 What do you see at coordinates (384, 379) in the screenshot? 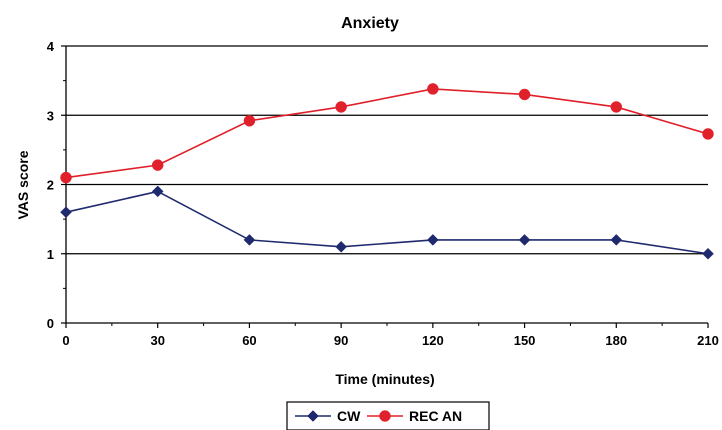
I see `x-axis-title: Time (minutes)` at bounding box center [384, 379].